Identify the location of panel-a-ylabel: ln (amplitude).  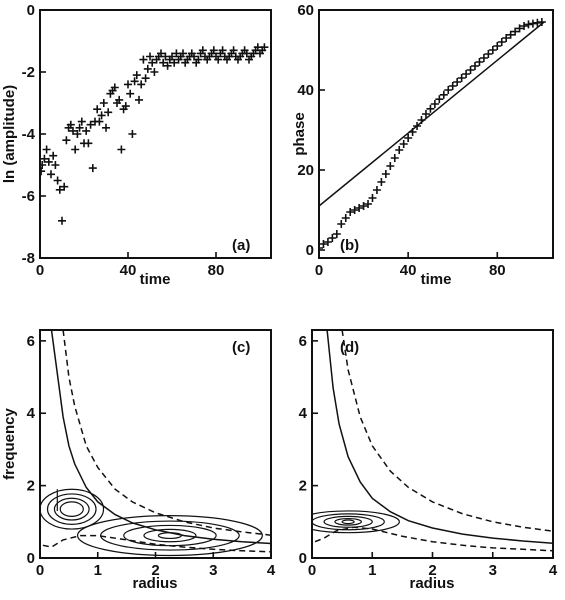
(9, 134).